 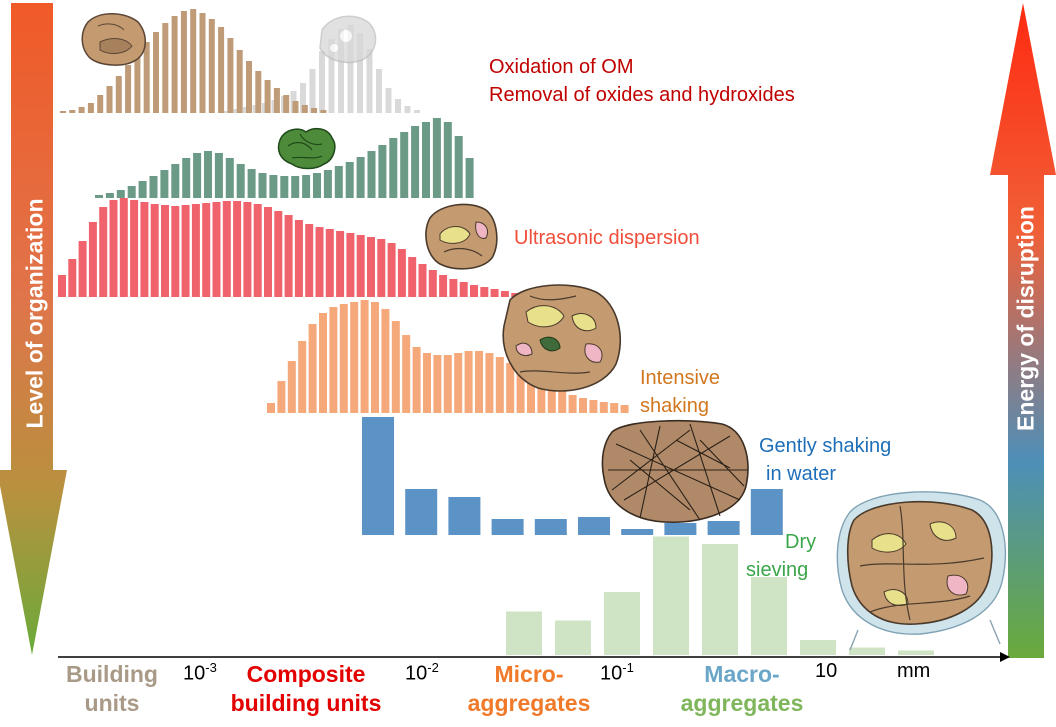 What do you see at coordinates (348, 39) in the screenshot?
I see `oxidized-ghost-aggregate-icon` at bounding box center [348, 39].